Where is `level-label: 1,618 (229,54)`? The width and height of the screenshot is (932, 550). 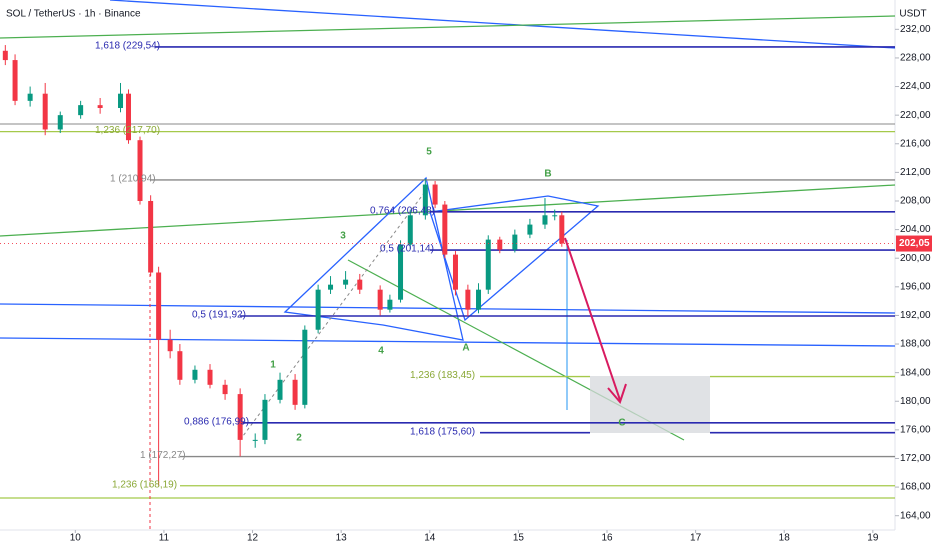 level-label: 1,618 (229,54) is located at coordinates (127, 46).